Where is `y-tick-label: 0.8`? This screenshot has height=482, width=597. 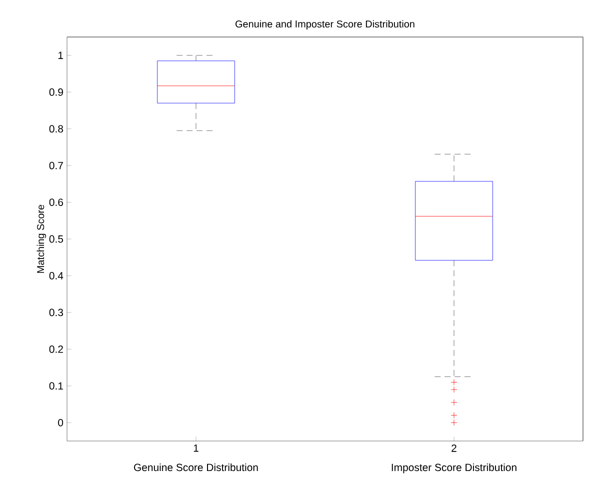 y-tick-label: 0.8 is located at coordinates (56, 129).